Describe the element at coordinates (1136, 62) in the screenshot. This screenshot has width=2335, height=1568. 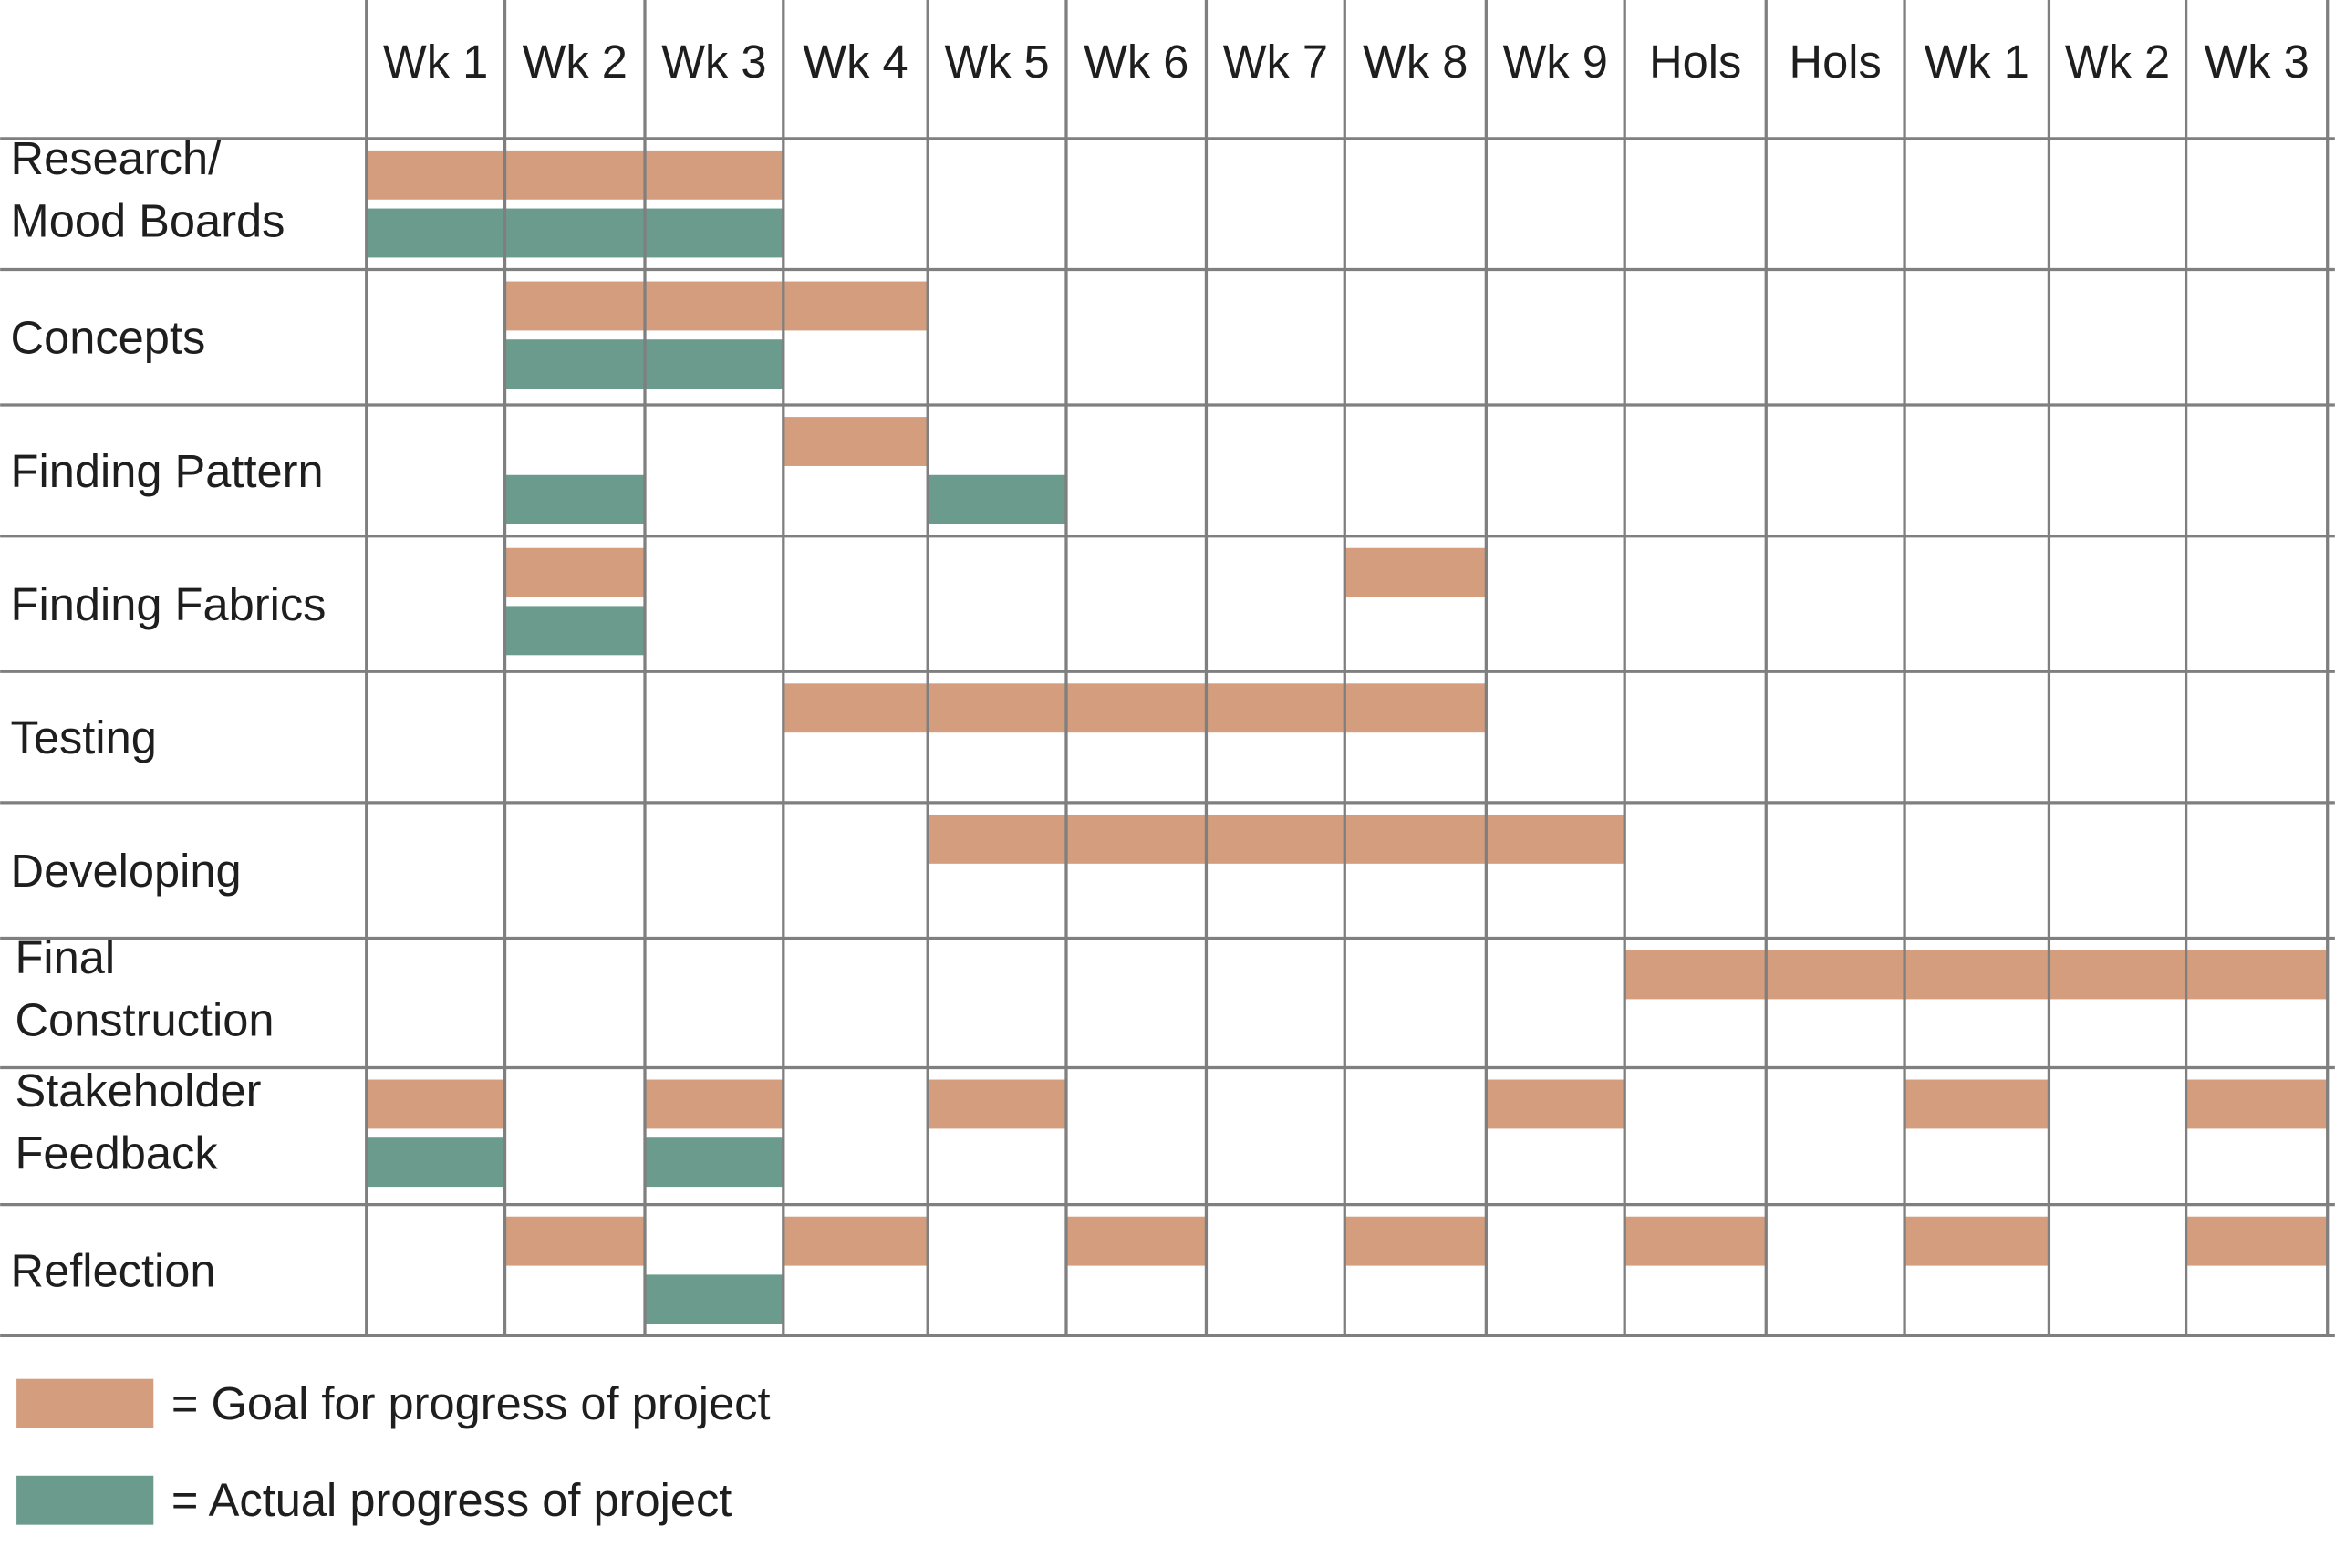
I see `column-header: Wk 6` at that location.